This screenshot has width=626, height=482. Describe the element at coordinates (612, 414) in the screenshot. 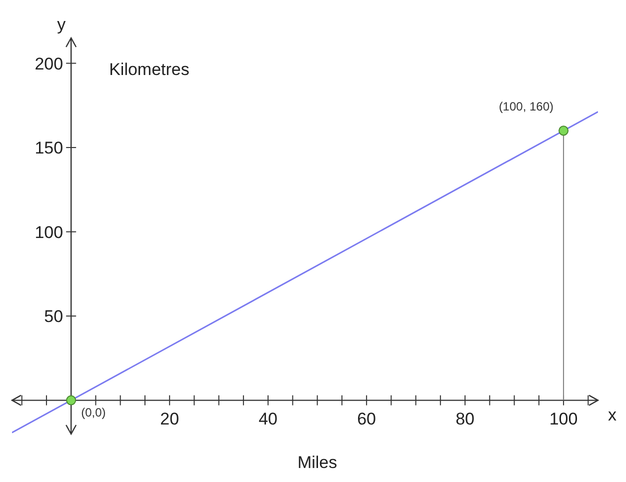

I see `text: x` at that location.